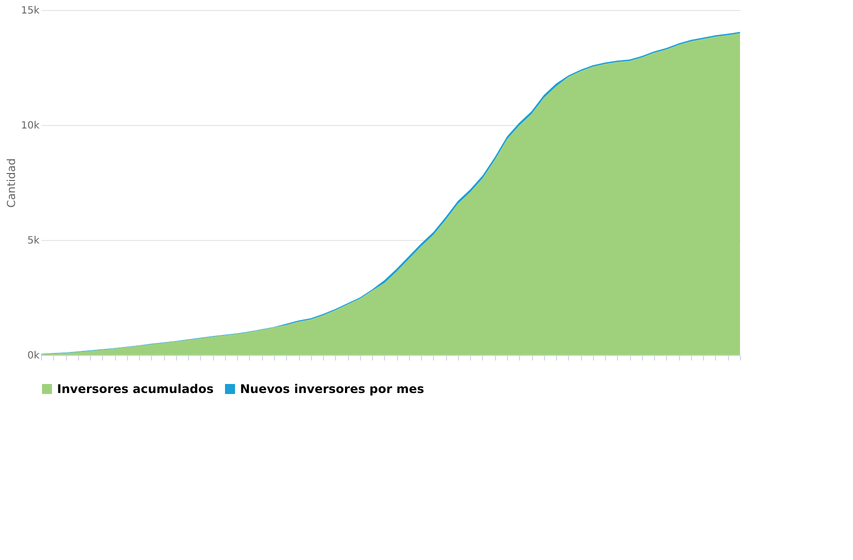 The image size is (853, 560). I want to click on y-tick-label: 10k, so click(30, 126).